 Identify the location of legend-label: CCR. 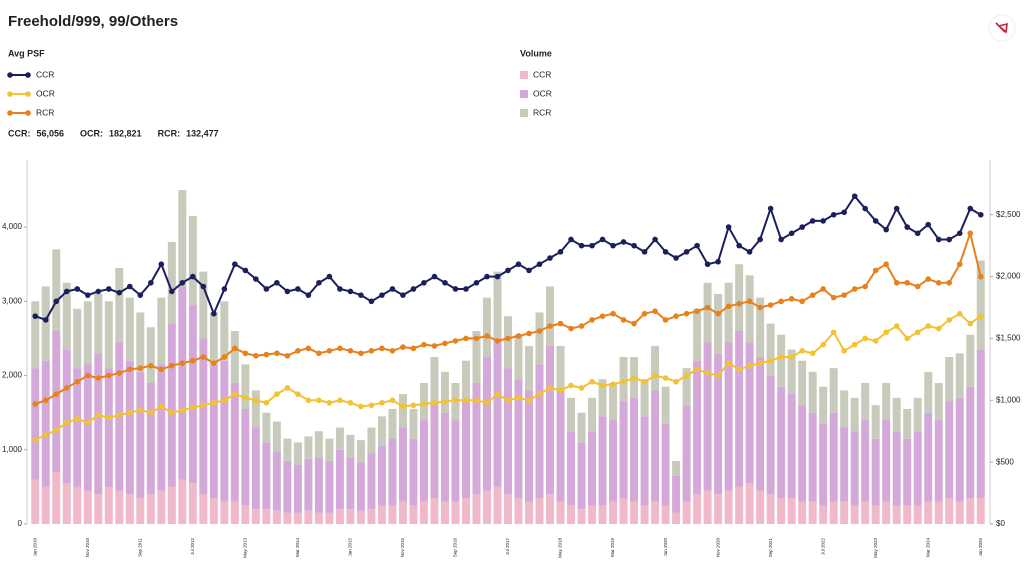
(542, 74).